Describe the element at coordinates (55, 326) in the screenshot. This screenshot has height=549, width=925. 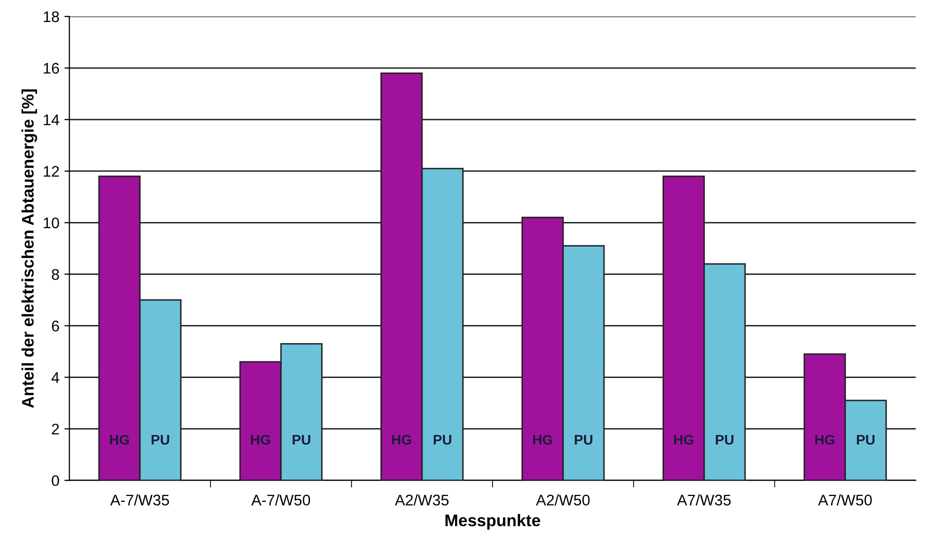
I see `y-tick-label: 6` at that location.